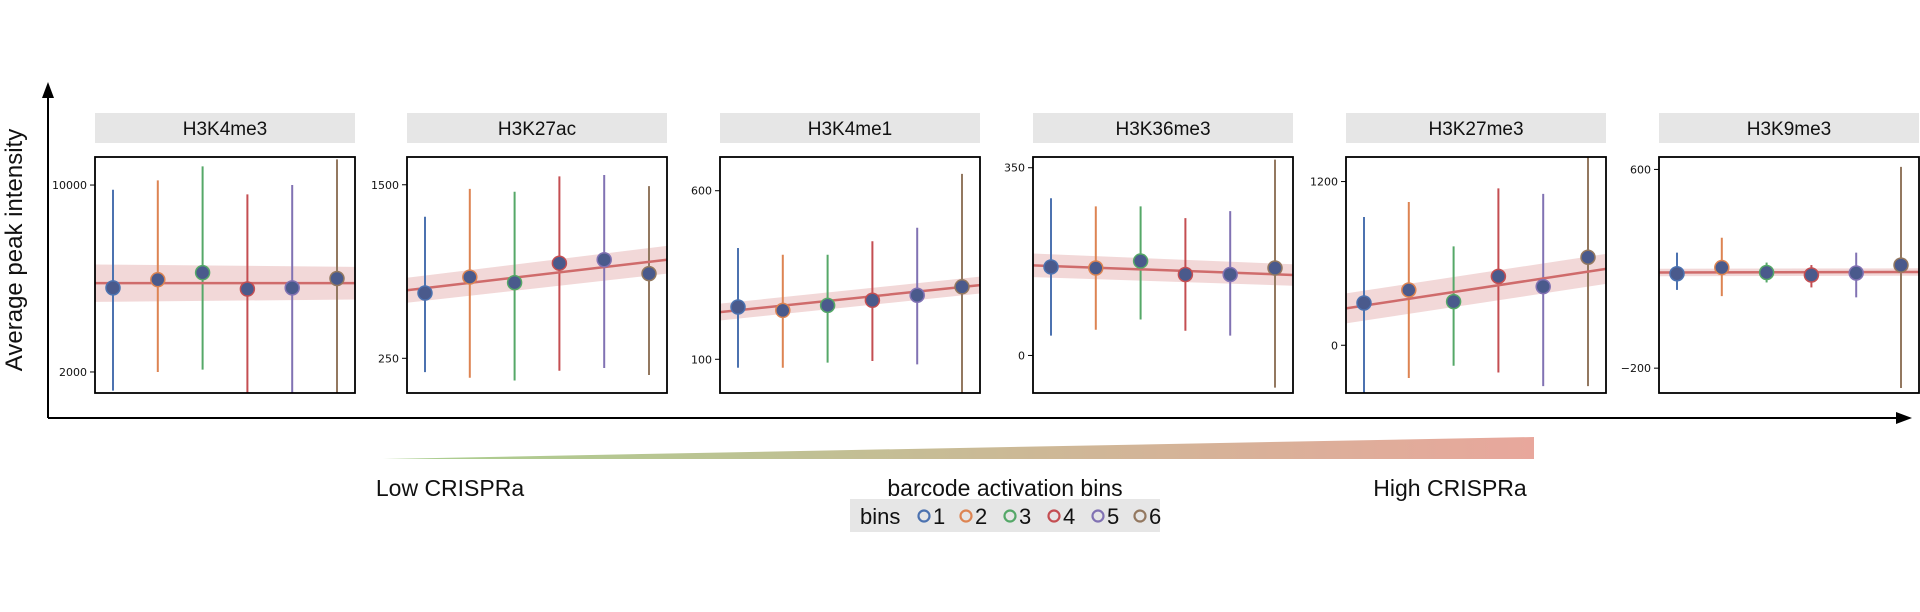 This screenshot has width=1920, height=612. What do you see at coordinates (388, 358) in the screenshot?
I see `y-tick-label: 250` at bounding box center [388, 358].